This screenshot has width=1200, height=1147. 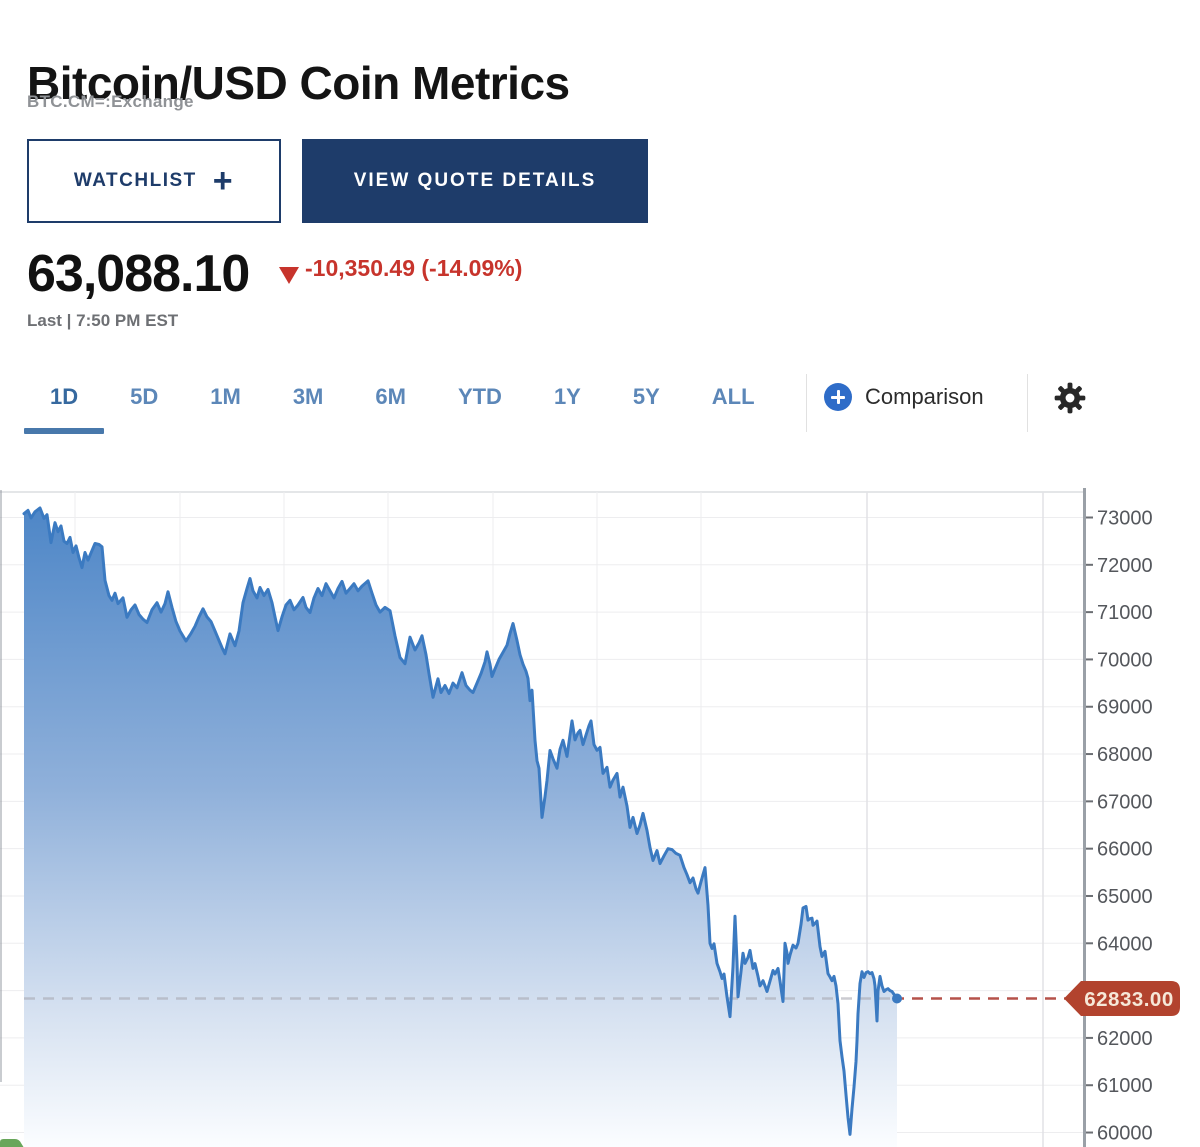 What do you see at coordinates (1125, 1086) in the screenshot?
I see `y-axis-label: 61000` at bounding box center [1125, 1086].